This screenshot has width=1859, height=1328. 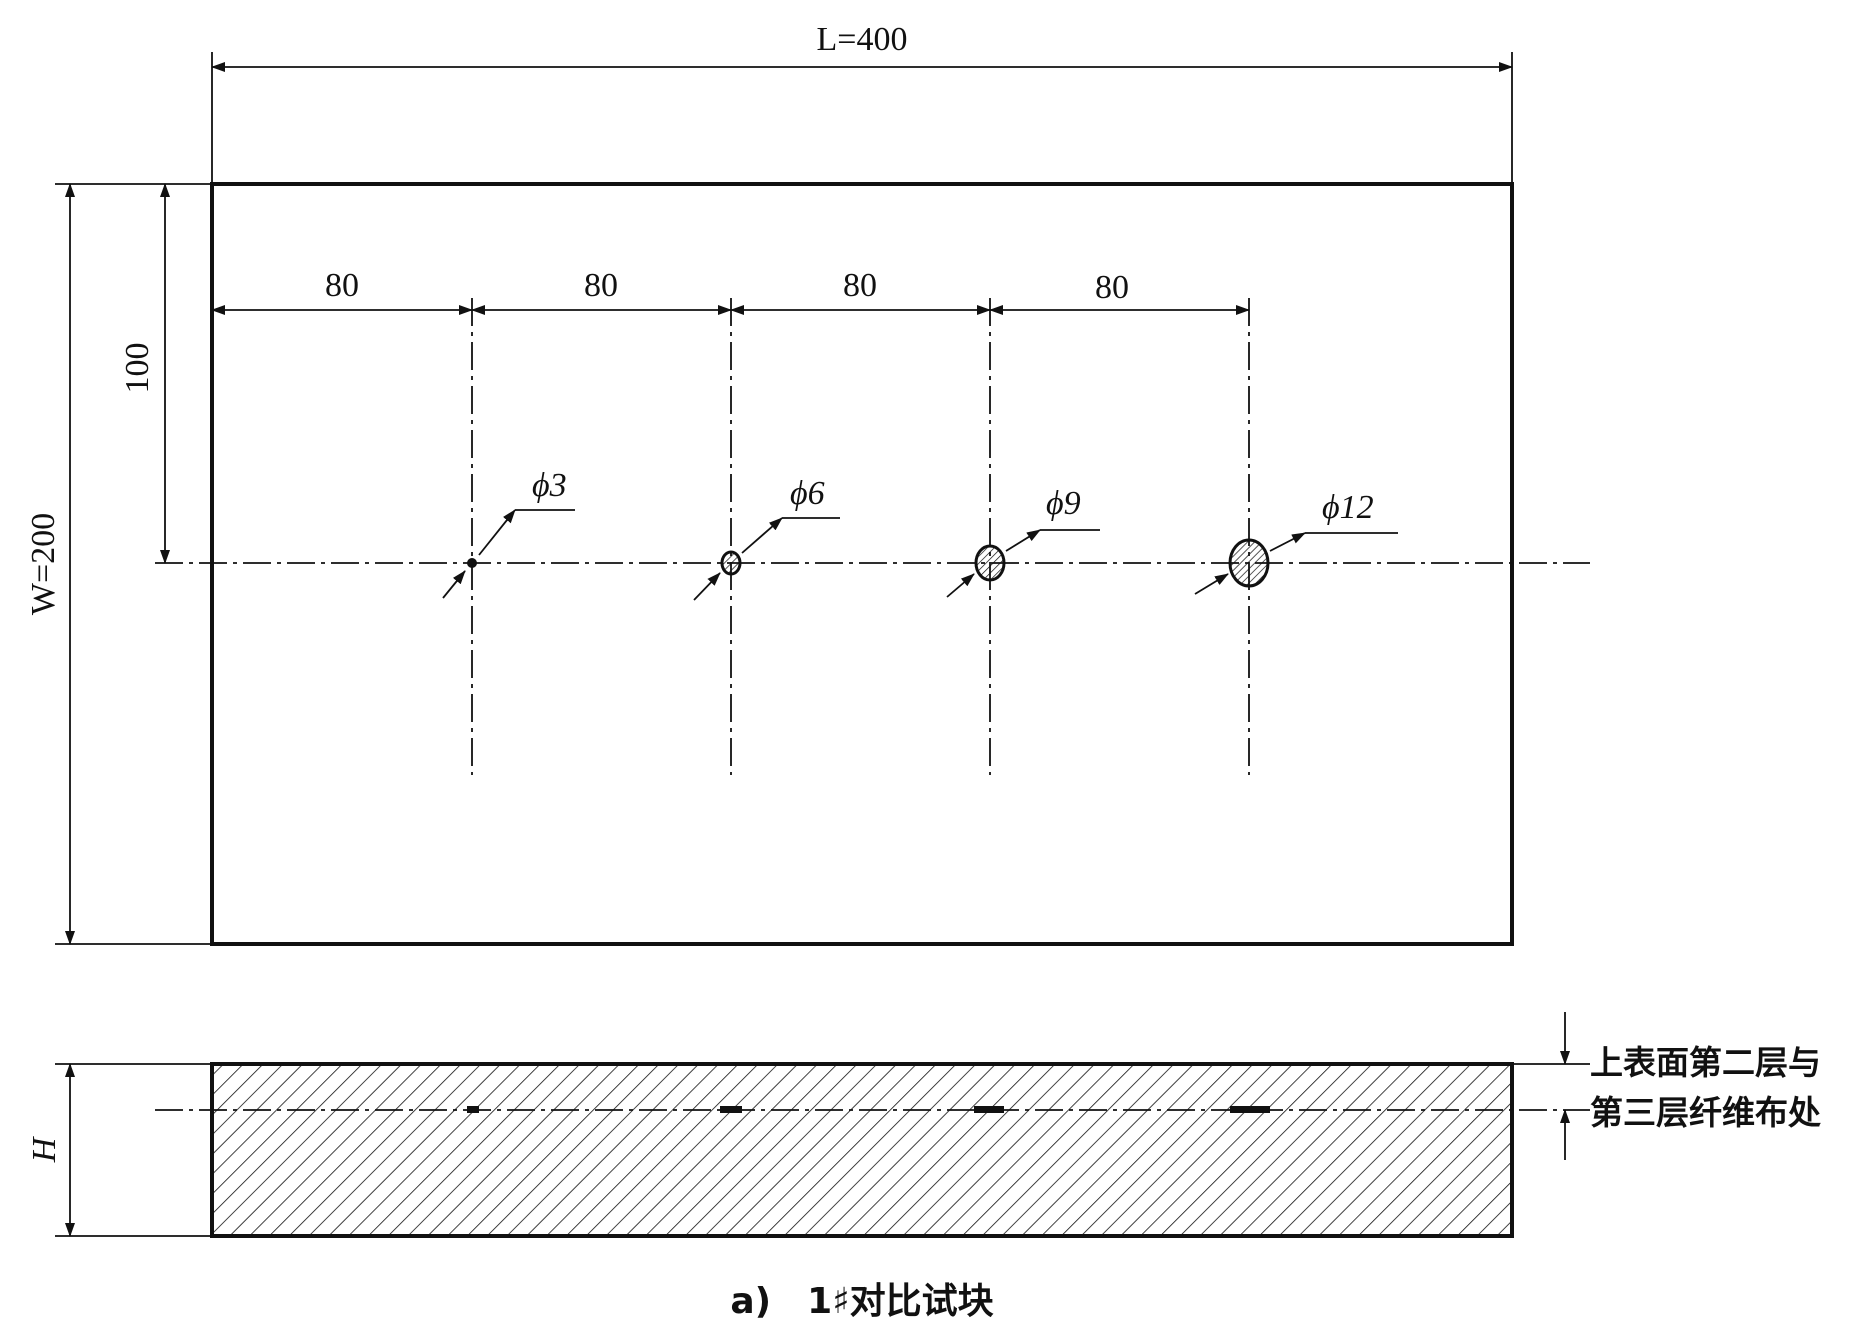 I want to click on hole-phi12: ϕ12, so click(x=1296, y=542).